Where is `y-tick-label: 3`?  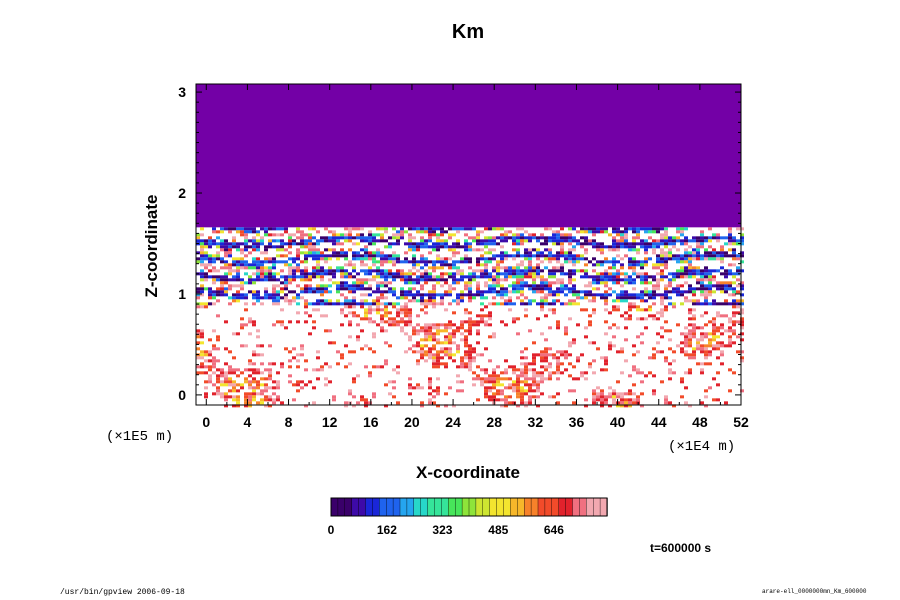
y-tick-label: 3 is located at coordinates (182, 92).